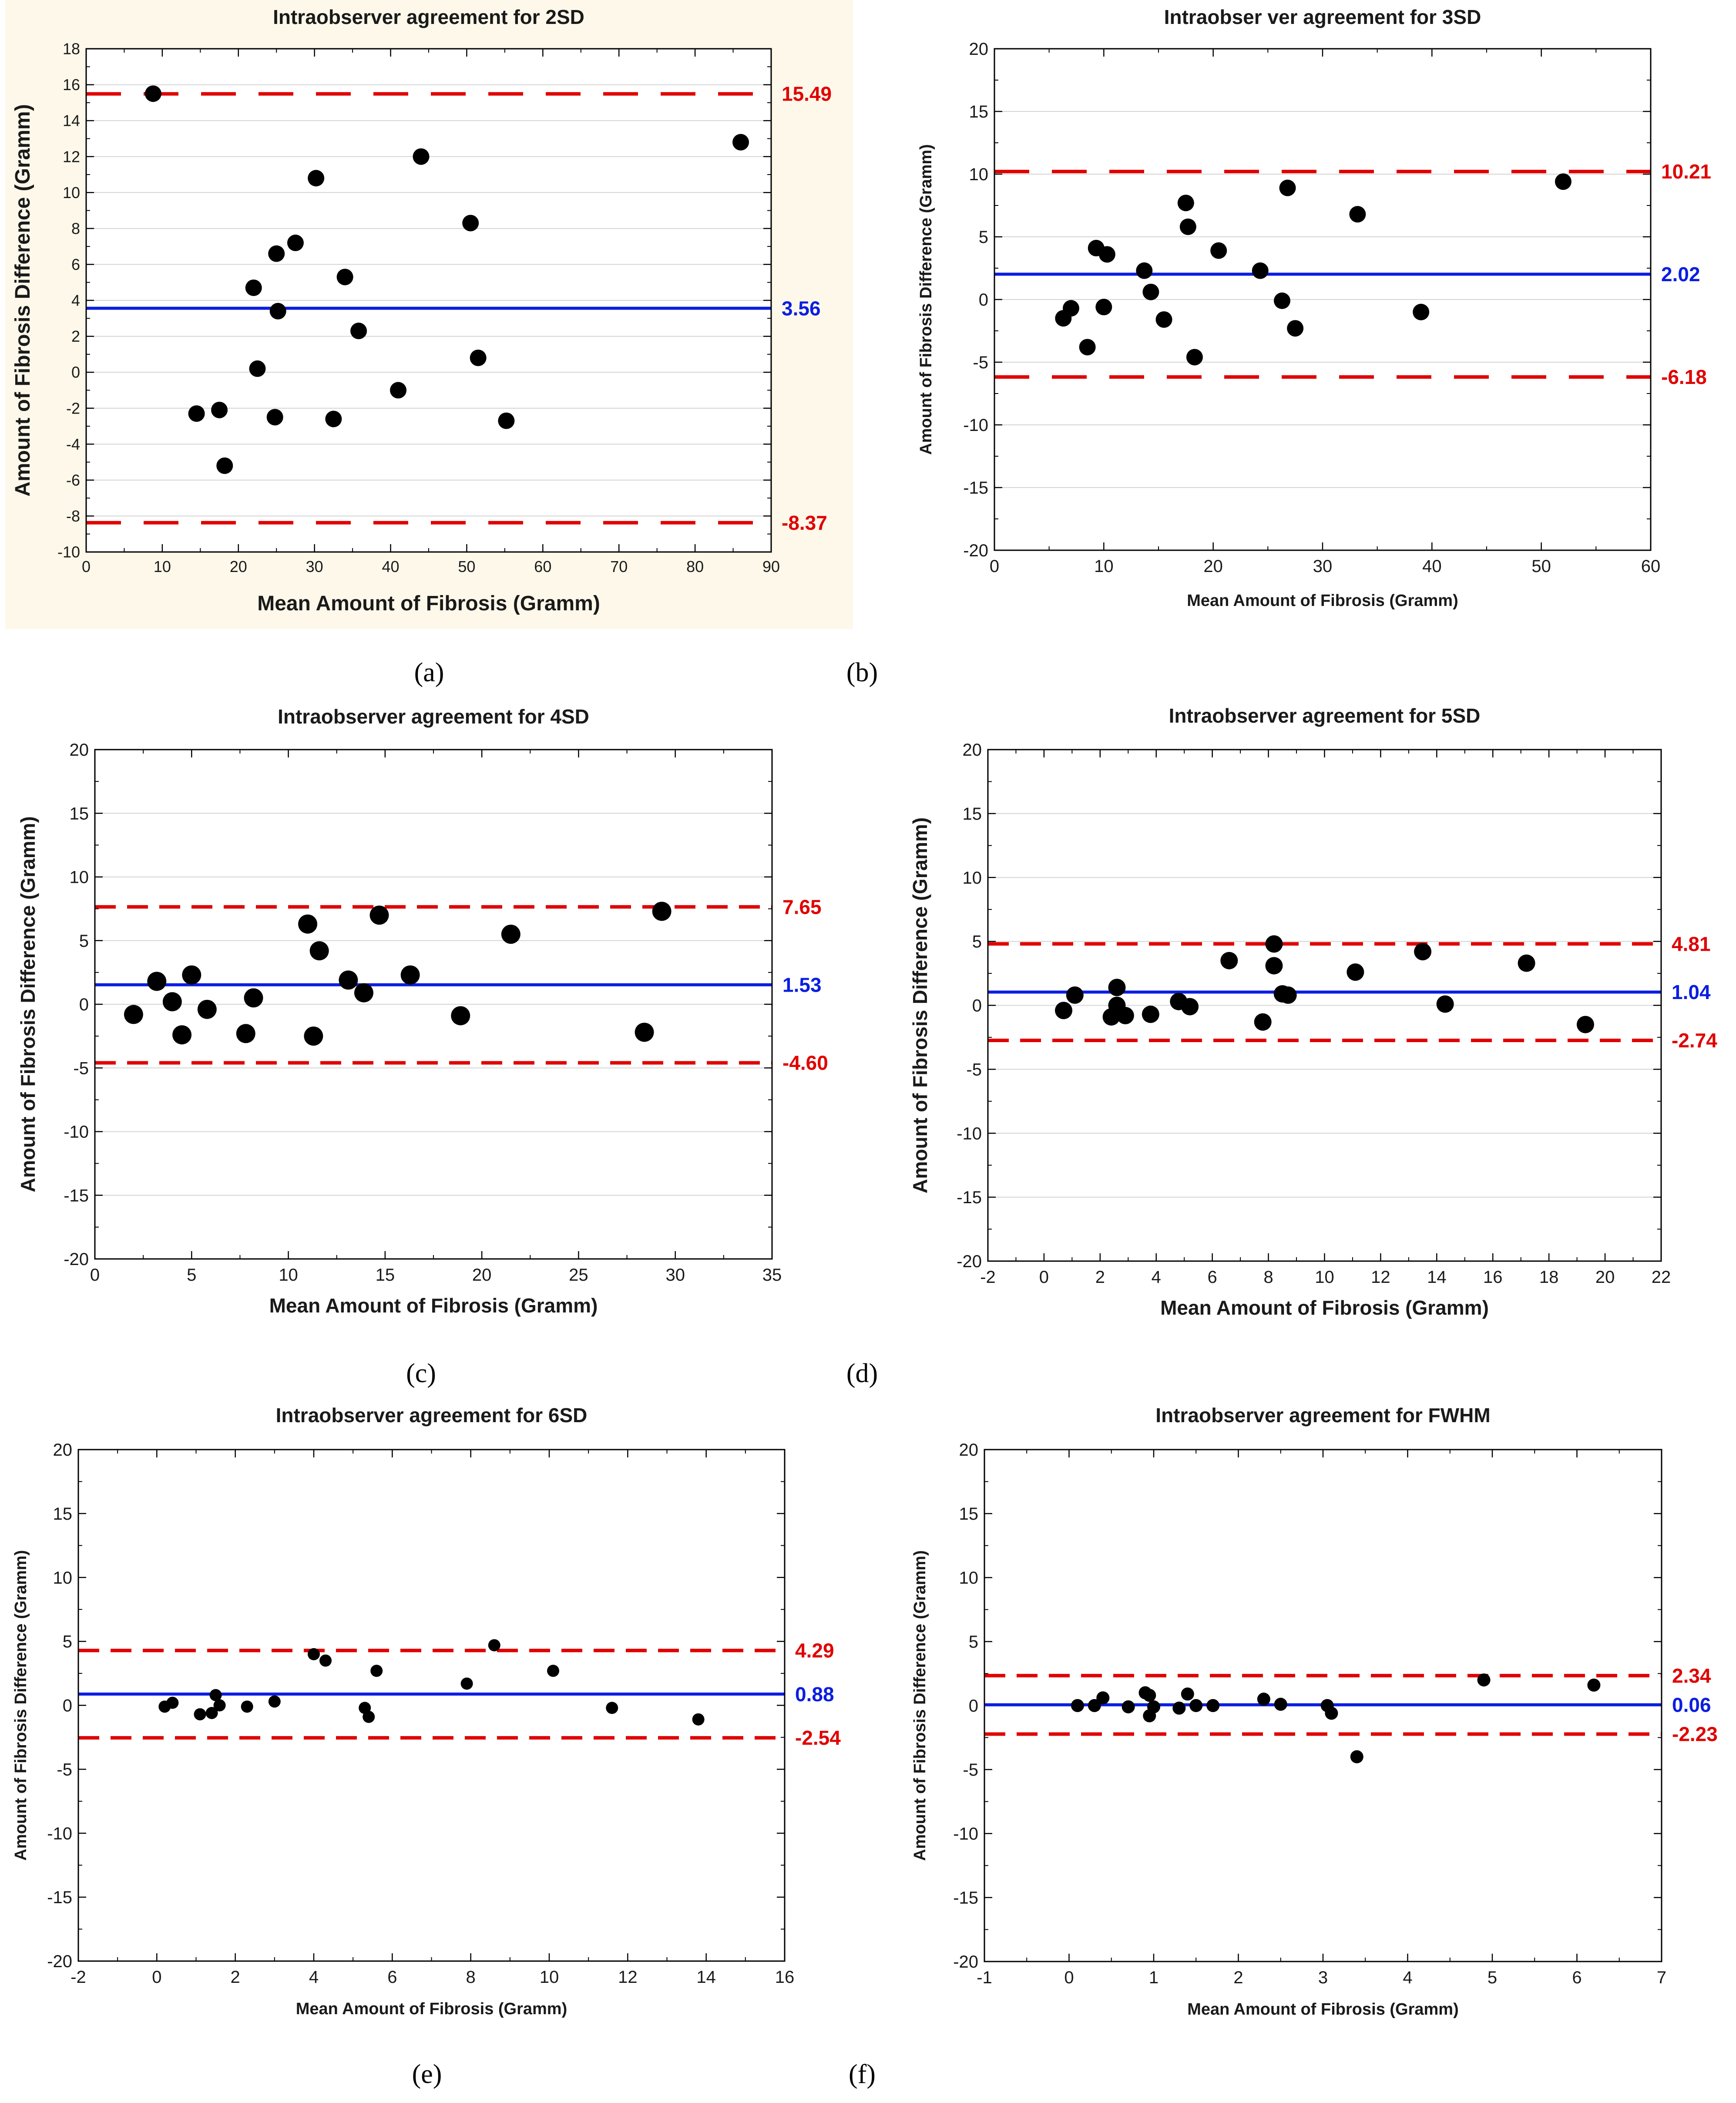  Describe the element at coordinates (191, 1275) in the screenshot. I see `x-tick-label: 5` at that location.